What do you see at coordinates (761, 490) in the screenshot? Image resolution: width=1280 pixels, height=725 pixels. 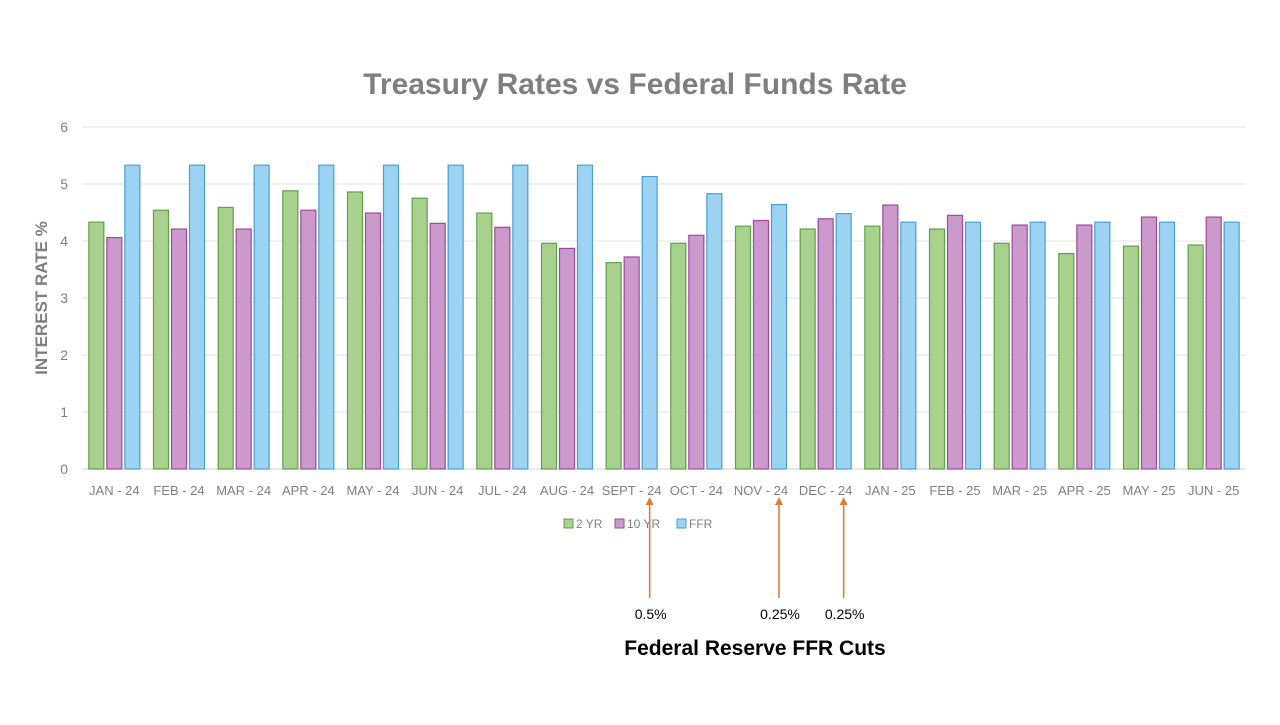 I see `x-tick-label: NOV - 24` at bounding box center [761, 490].